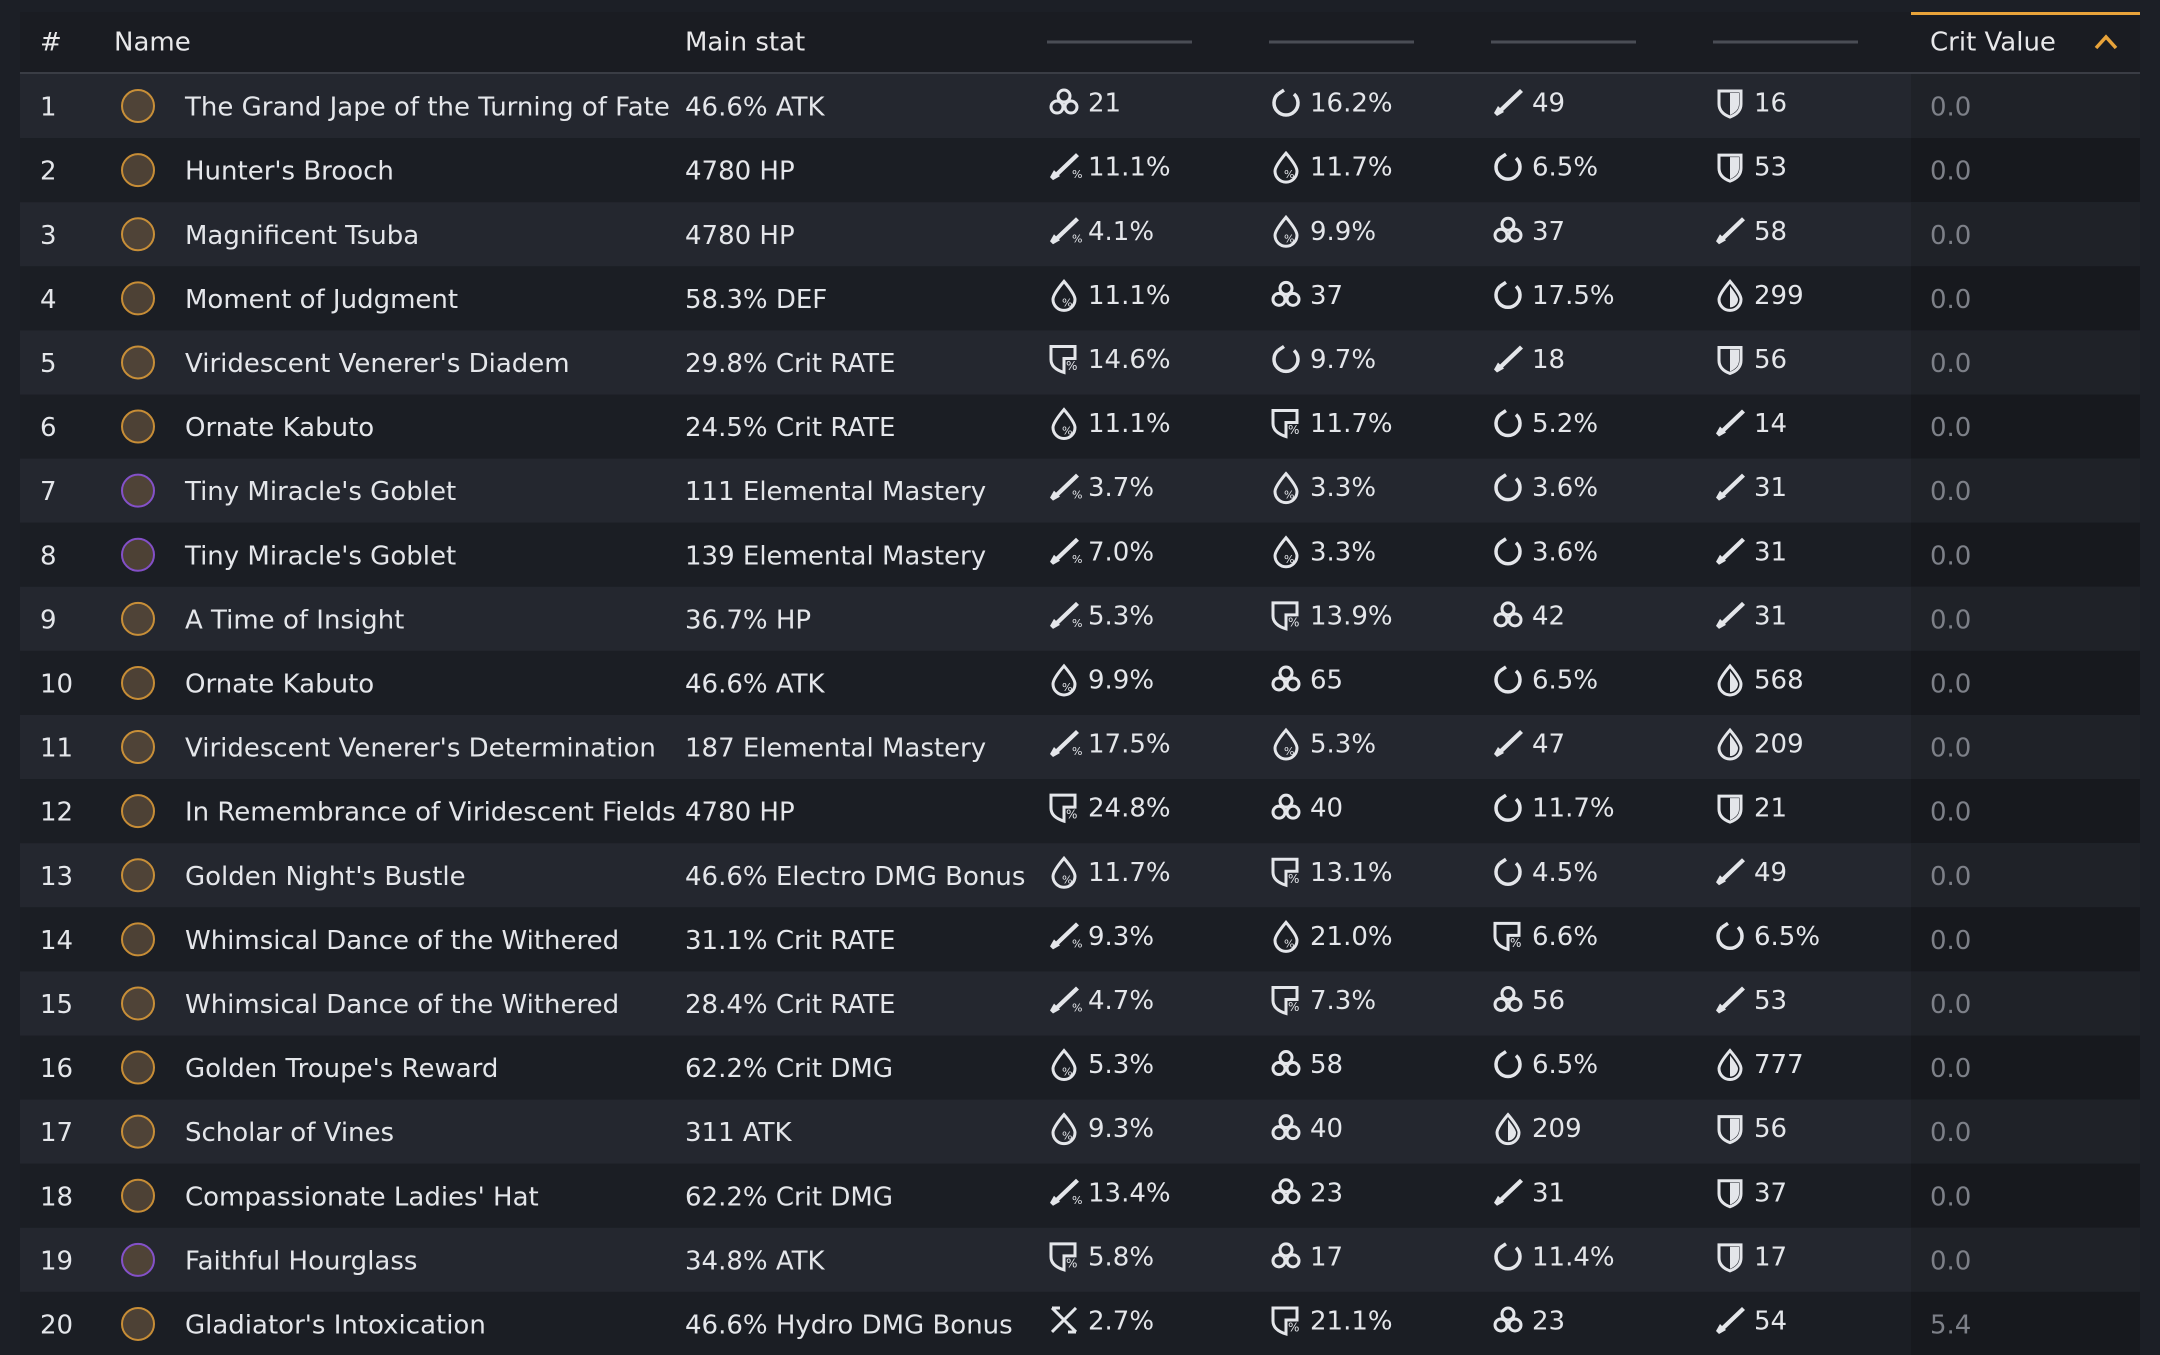  What do you see at coordinates (48, 108) in the screenshot?
I see `row-index: 1` at bounding box center [48, 108].